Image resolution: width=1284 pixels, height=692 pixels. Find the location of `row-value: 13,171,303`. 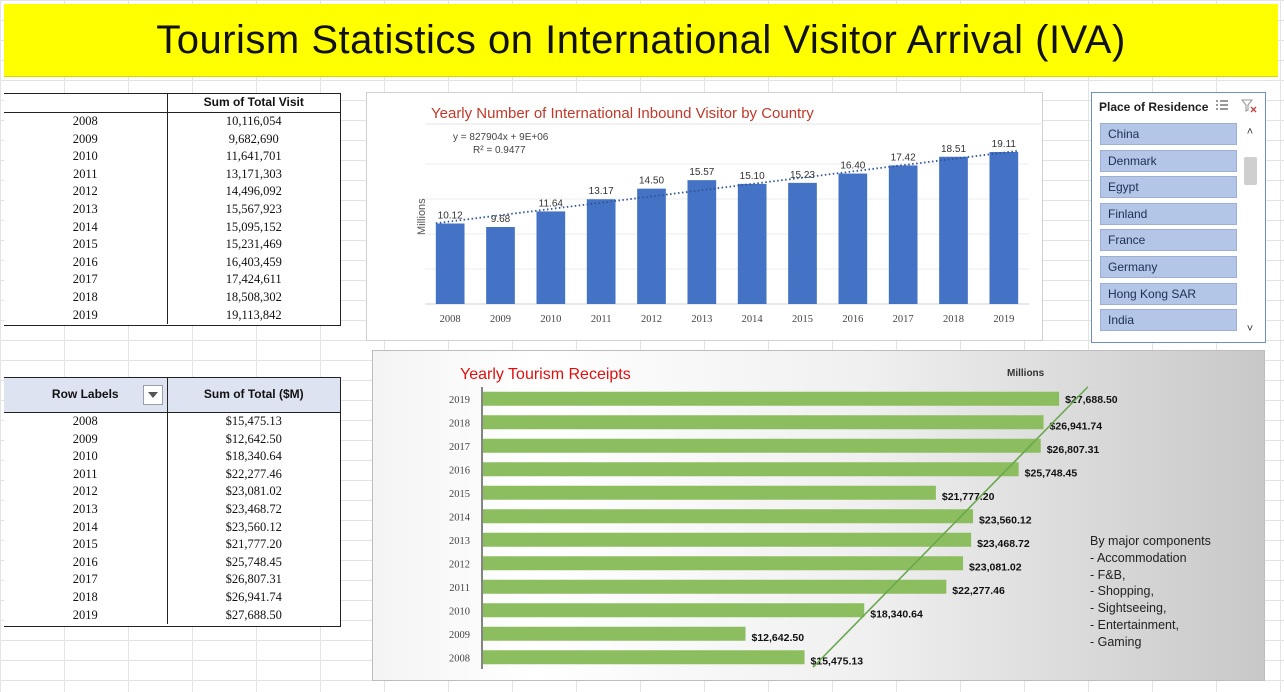

row-value: 13,171,303 is located at coordinates (253, 174).